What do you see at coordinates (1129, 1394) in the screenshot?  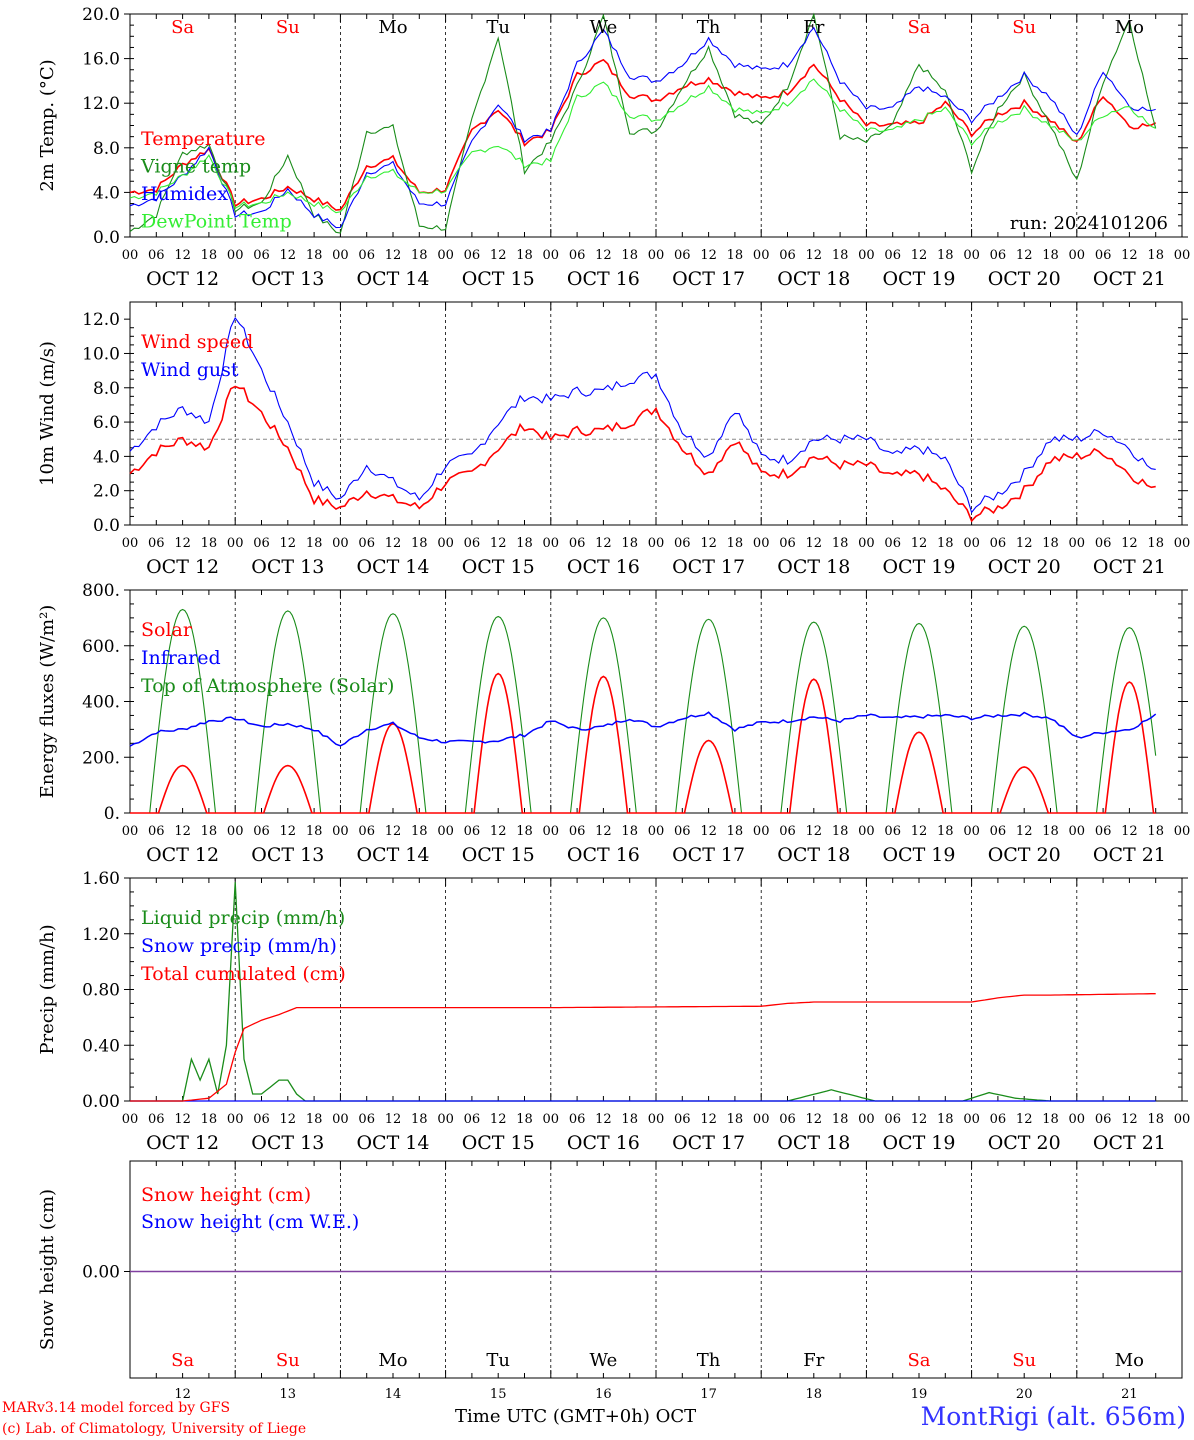 I see `day-number-label: 21` at bounding box center [1129, 1394].